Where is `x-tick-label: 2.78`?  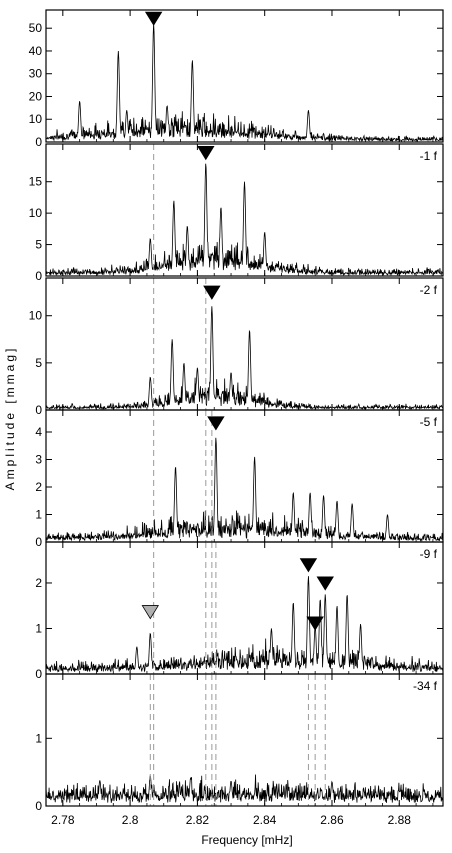 x-tick-label: 2.78 is located at coordinates (63, 820).